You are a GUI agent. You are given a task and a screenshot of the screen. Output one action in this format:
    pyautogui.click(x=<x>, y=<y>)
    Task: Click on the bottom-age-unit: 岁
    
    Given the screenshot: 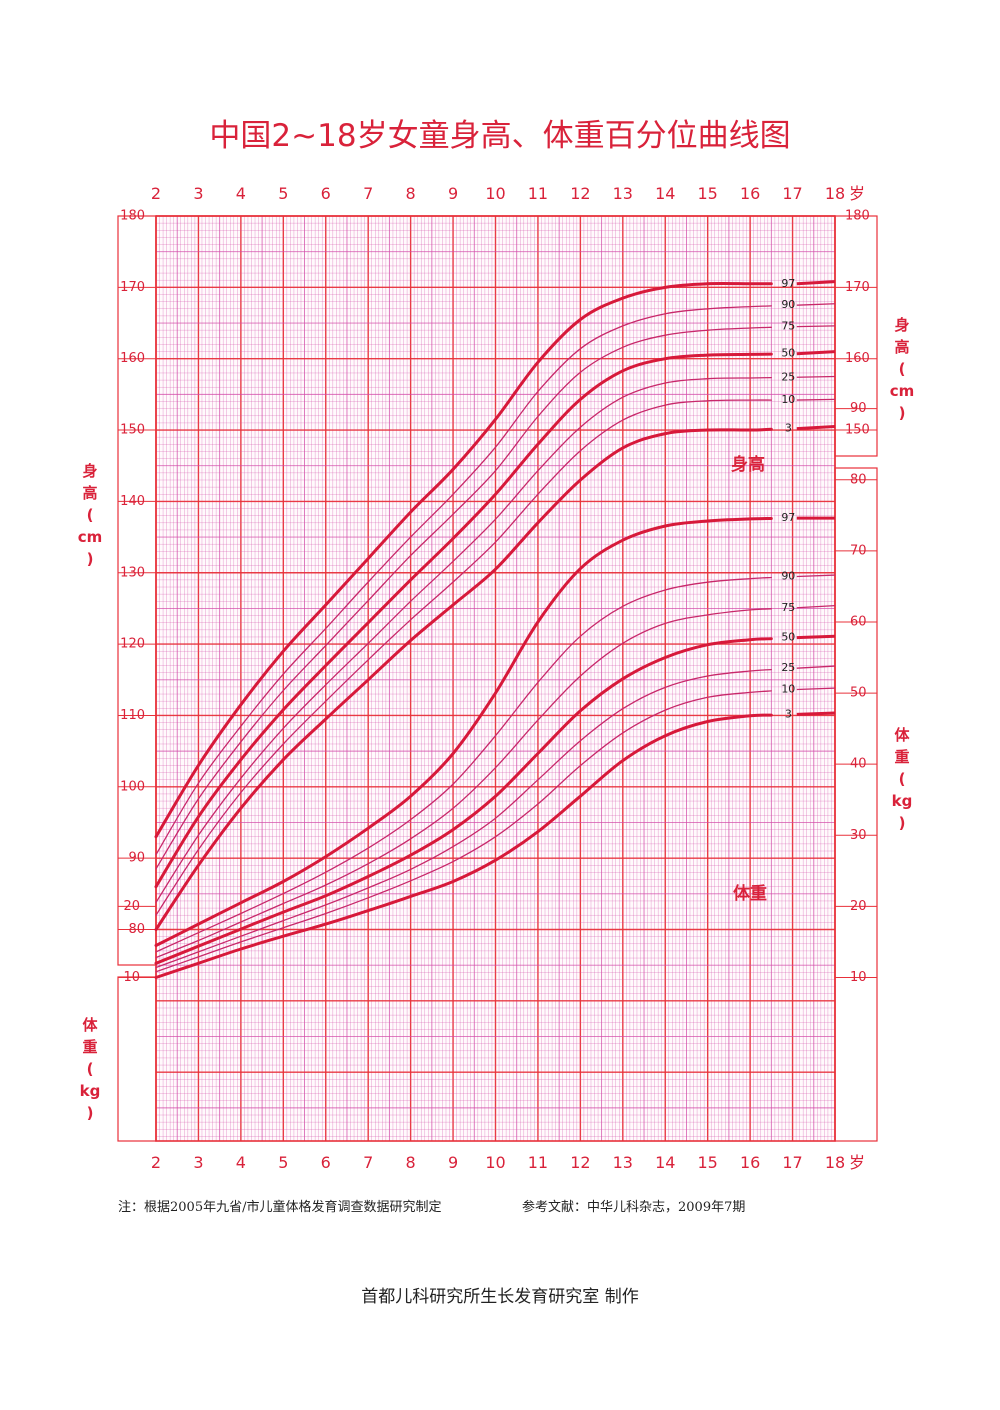 What is the action you would take?
    pyautogui.click(x=857, y=1162)
    